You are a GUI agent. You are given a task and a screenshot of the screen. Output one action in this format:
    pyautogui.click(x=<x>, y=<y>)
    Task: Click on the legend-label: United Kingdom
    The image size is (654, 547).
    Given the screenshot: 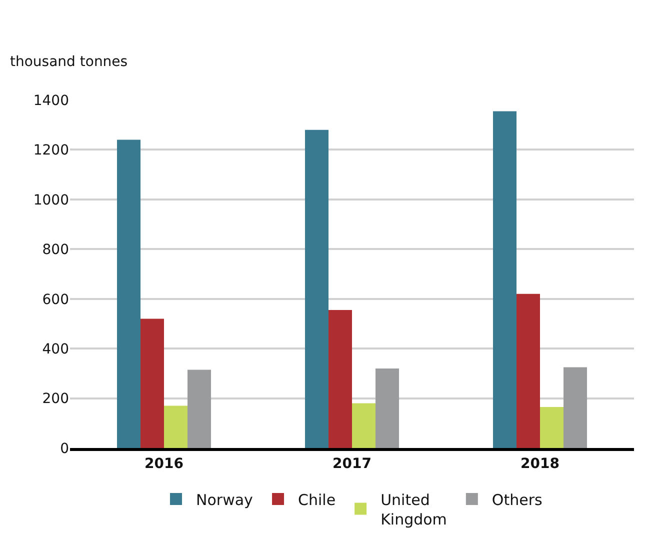 What is the action you would take?
    pyautogui.click(x=413, y=509)
    